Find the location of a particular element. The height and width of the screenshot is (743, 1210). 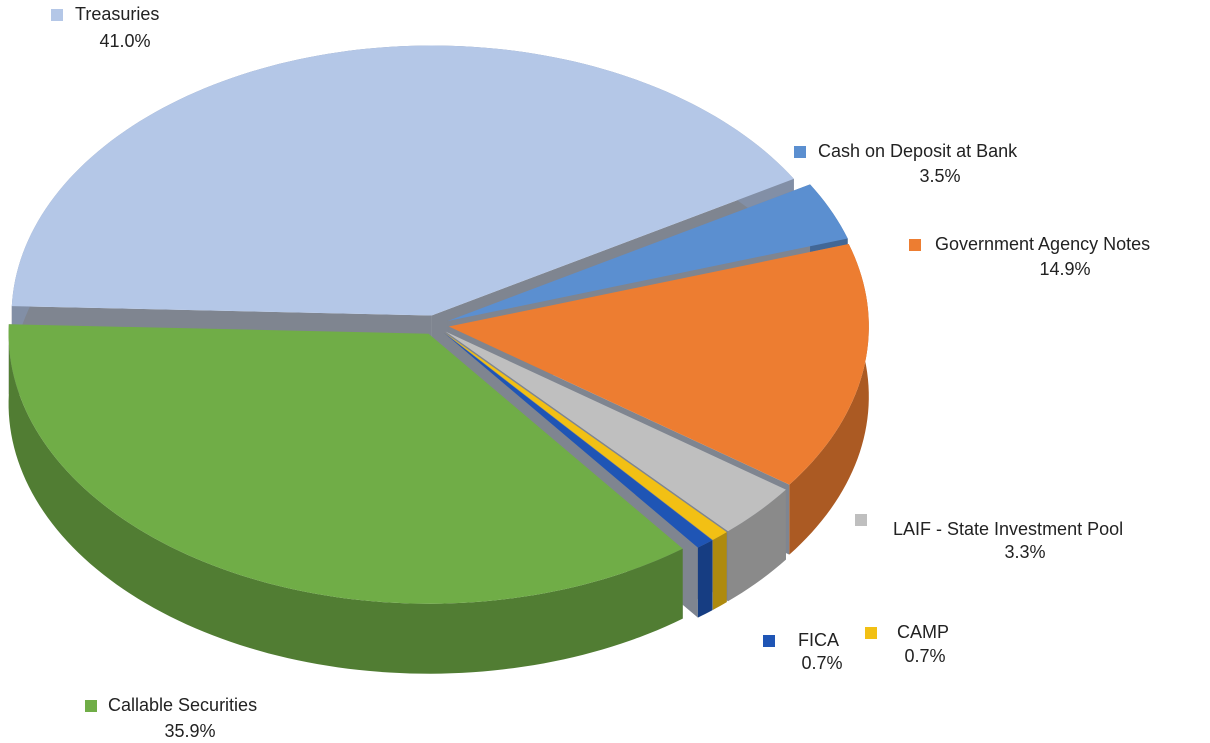

data-label: 3.5% is located at coordinates (939, 176).